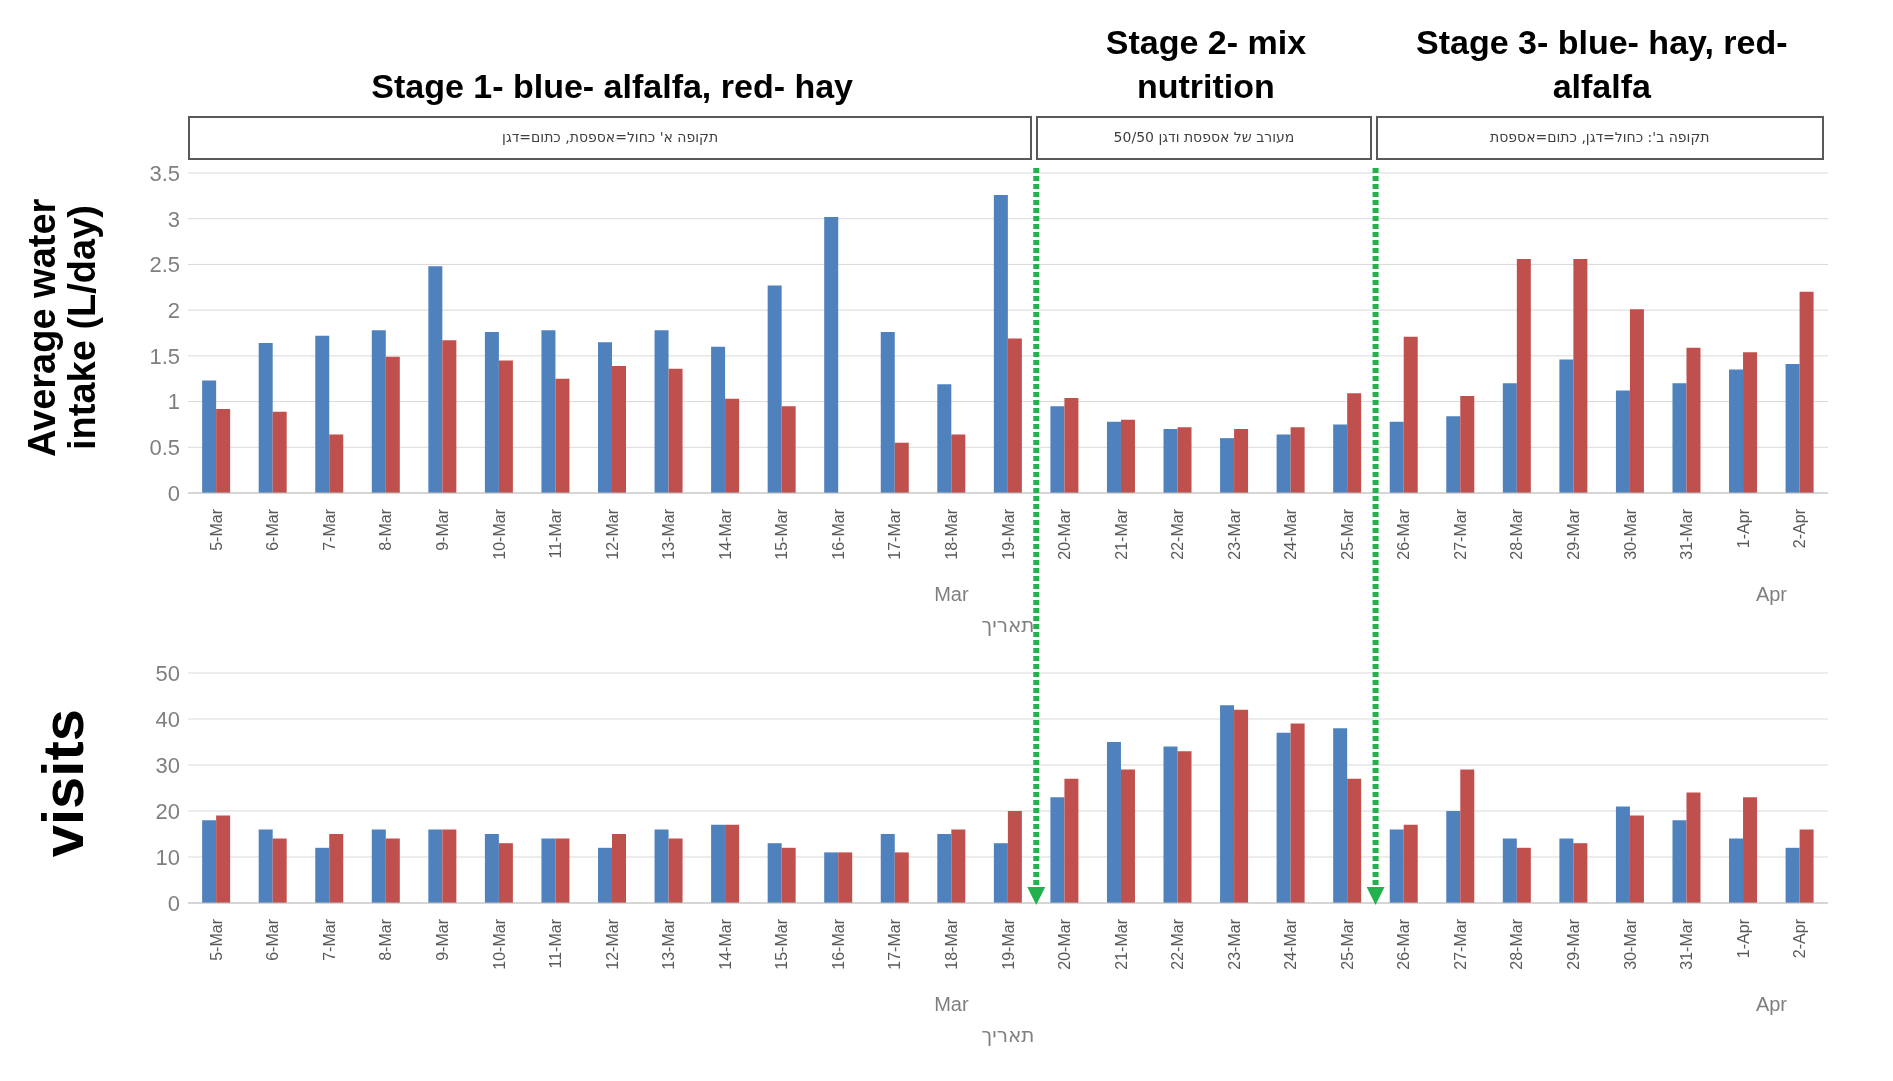 The image size is (1893, 1081). What do you see at coordinates (167, 673) in the screenshot?
I see `y-tick-label: 50` at bounding box center [167, 673].